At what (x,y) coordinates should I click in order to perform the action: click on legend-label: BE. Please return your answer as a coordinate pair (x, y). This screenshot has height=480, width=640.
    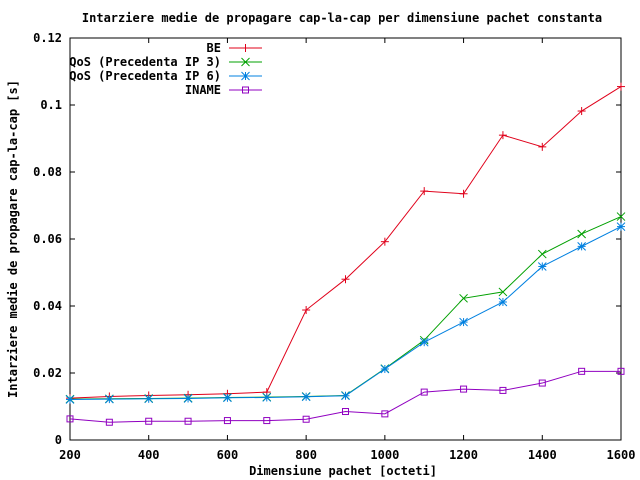
    Looking at the image, I should click on (214, 48).